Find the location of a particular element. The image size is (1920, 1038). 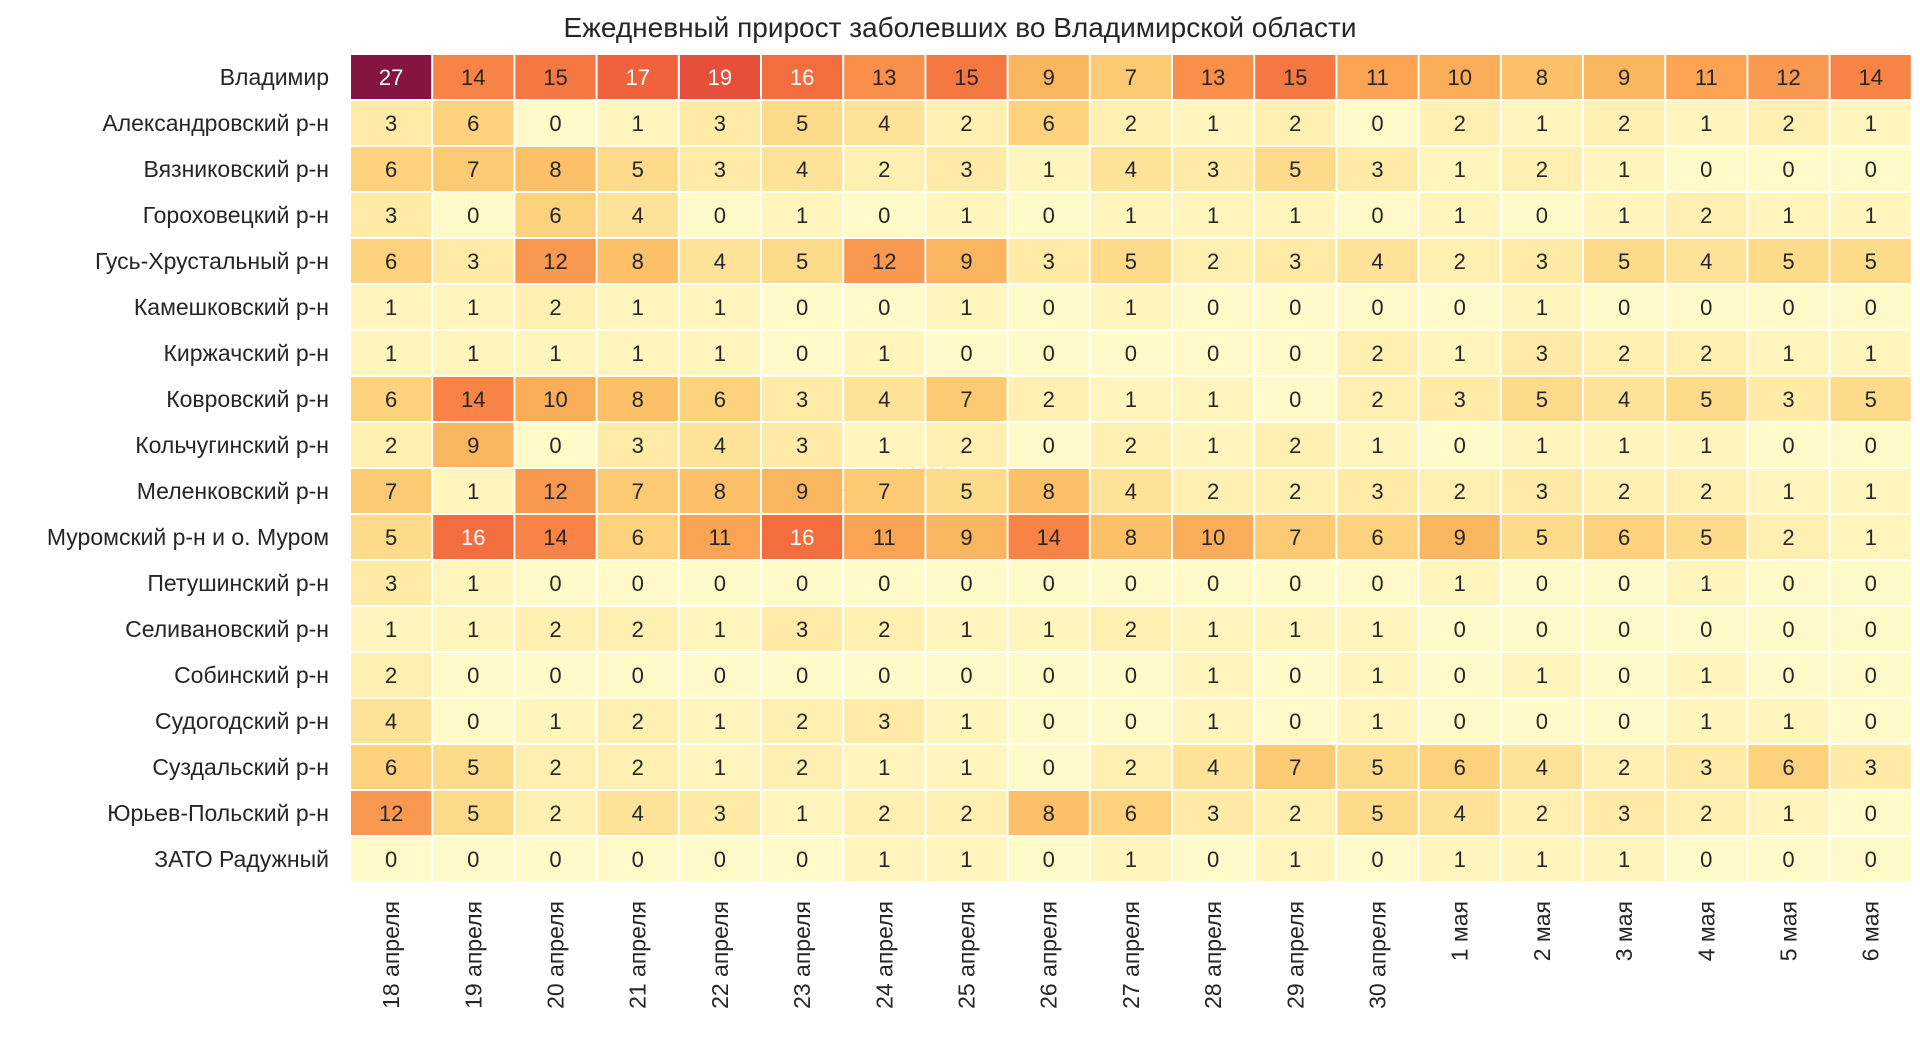

cell-value-label: 11 is located at coordinates (1706, 77).